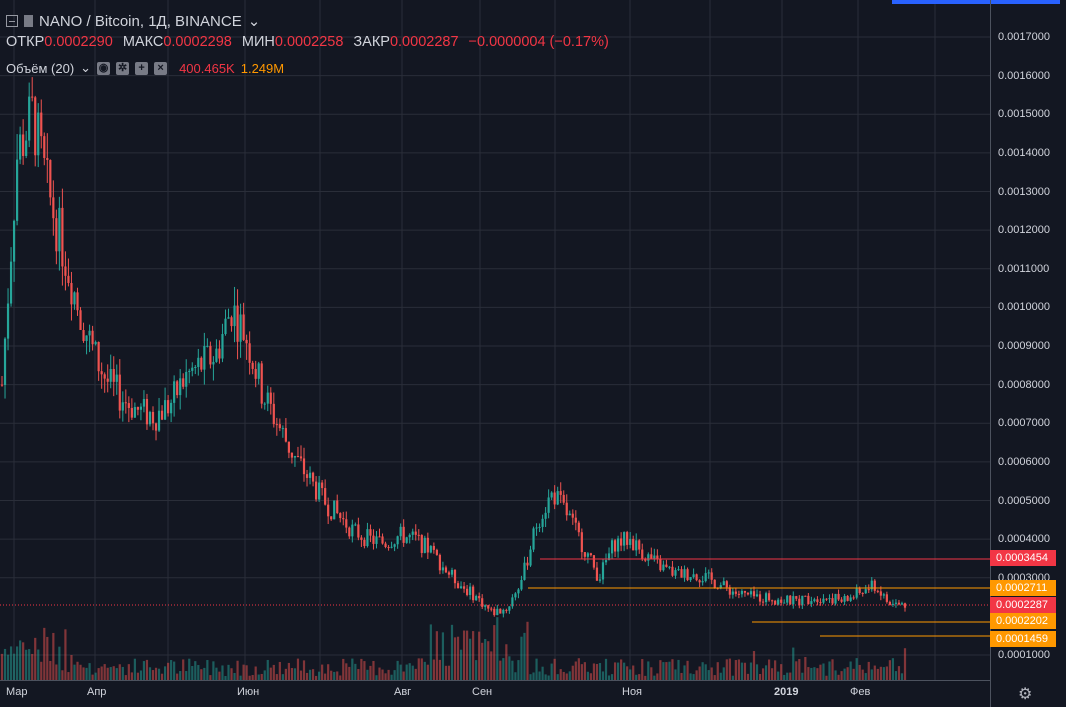  I want to click on eye-icon: ◉, so click(104, 68).